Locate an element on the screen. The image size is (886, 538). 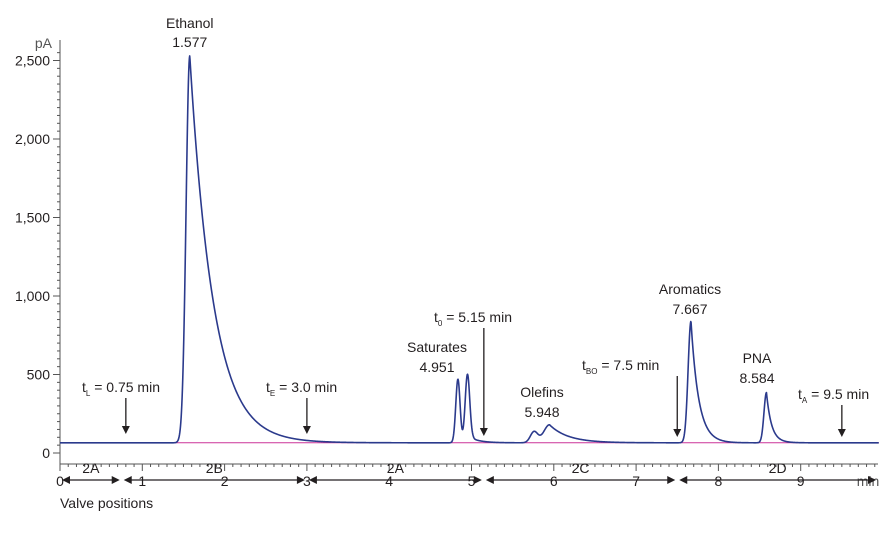
x-tick-label: 8 is located at coordinates (719, 481).